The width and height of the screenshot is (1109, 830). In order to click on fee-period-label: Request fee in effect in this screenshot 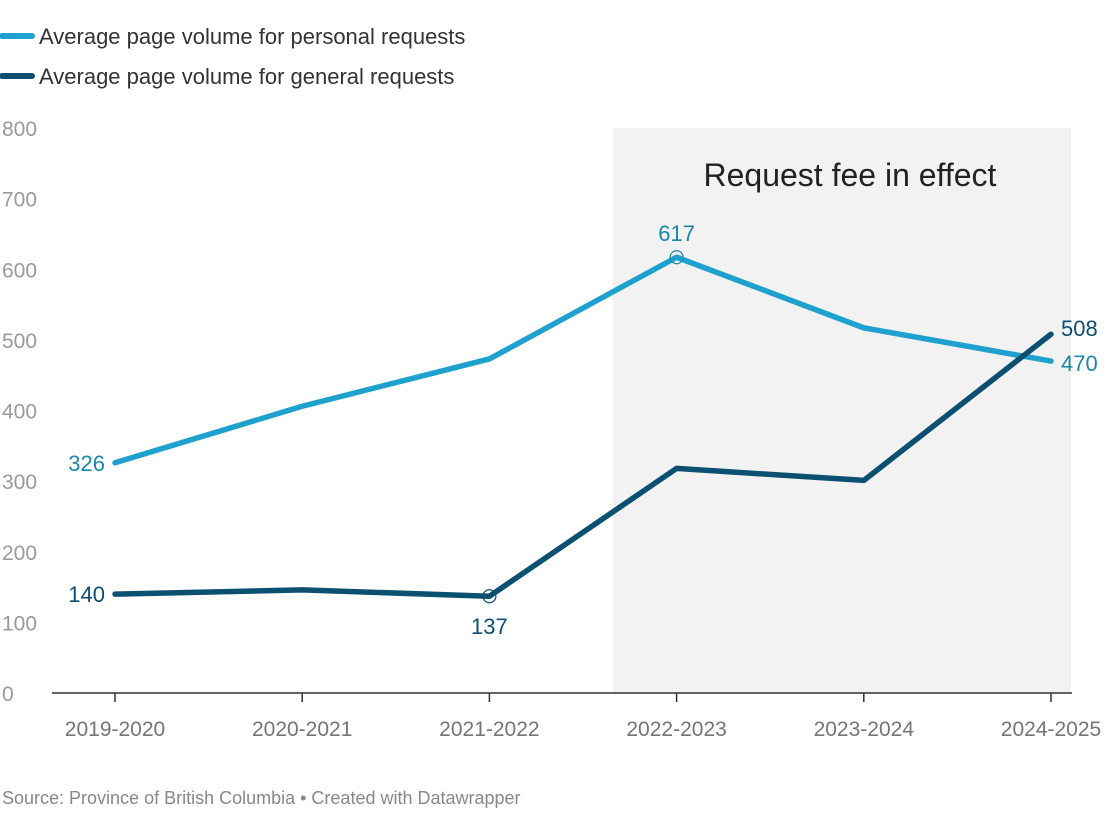, I will do `click(850, 175)`.